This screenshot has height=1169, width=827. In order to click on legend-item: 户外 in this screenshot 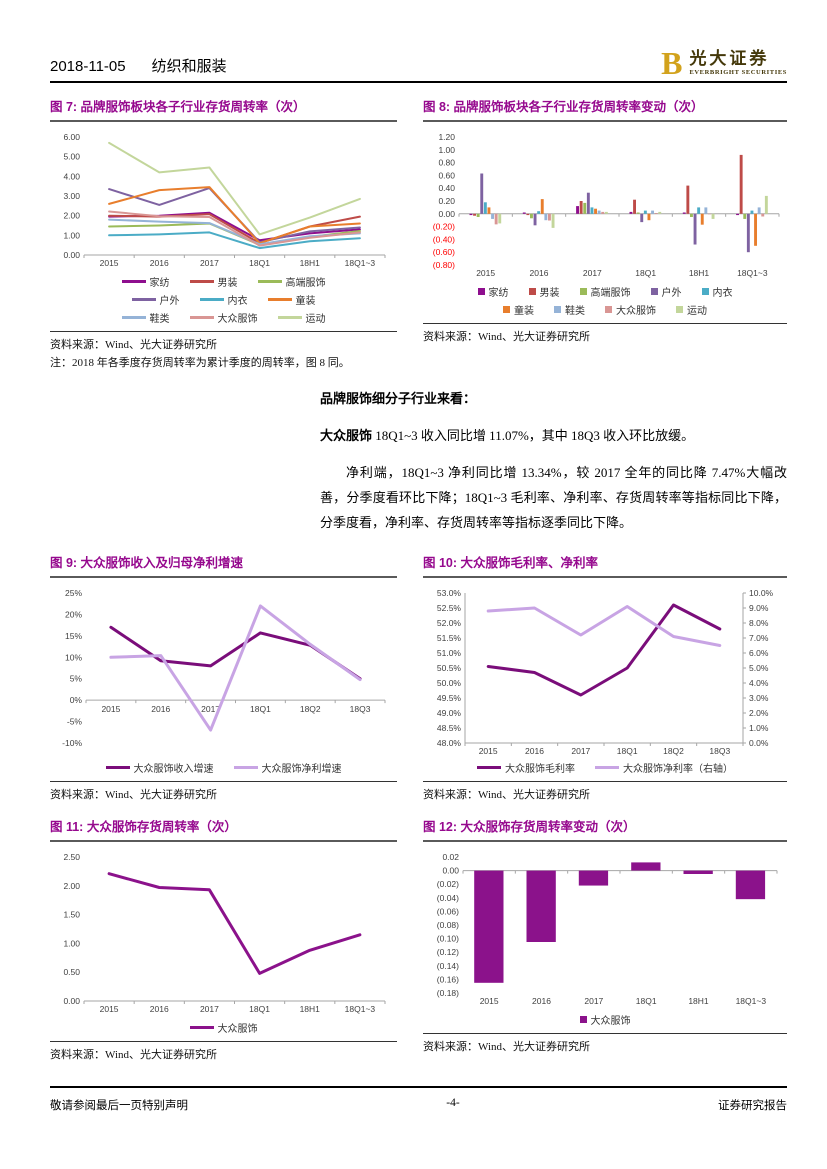, I will do `click(155, 299)`.